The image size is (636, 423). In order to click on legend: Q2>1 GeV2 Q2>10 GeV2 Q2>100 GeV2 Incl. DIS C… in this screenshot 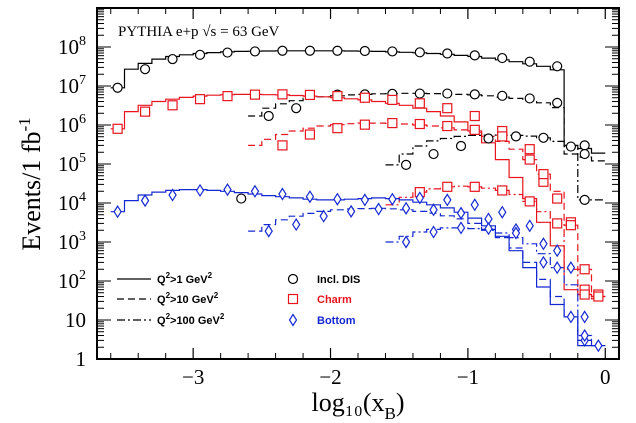, I will do `click(238, 299)`.